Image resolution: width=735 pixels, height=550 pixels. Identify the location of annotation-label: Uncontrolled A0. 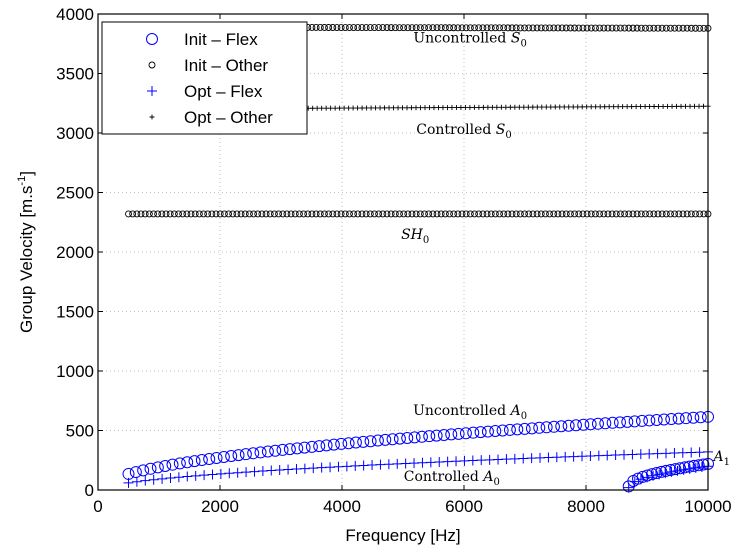
(470, 412).